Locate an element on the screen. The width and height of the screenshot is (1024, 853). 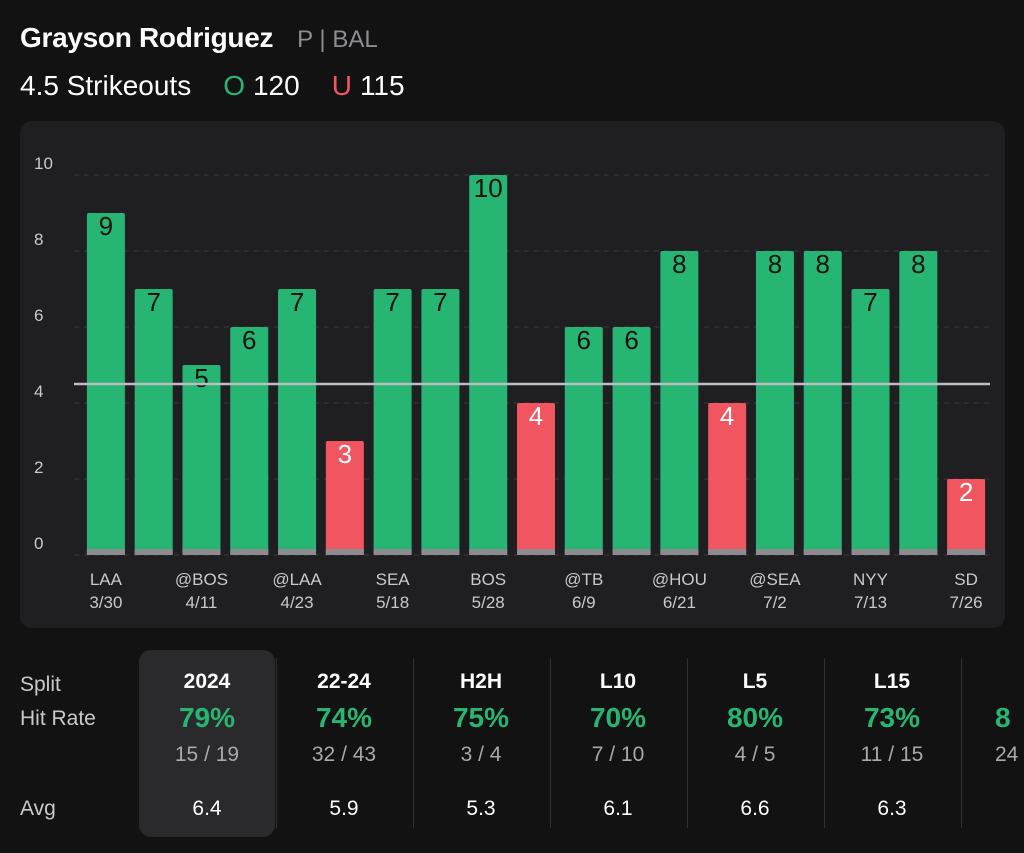
avg-label: Avg is located at coordinates (38, 808).